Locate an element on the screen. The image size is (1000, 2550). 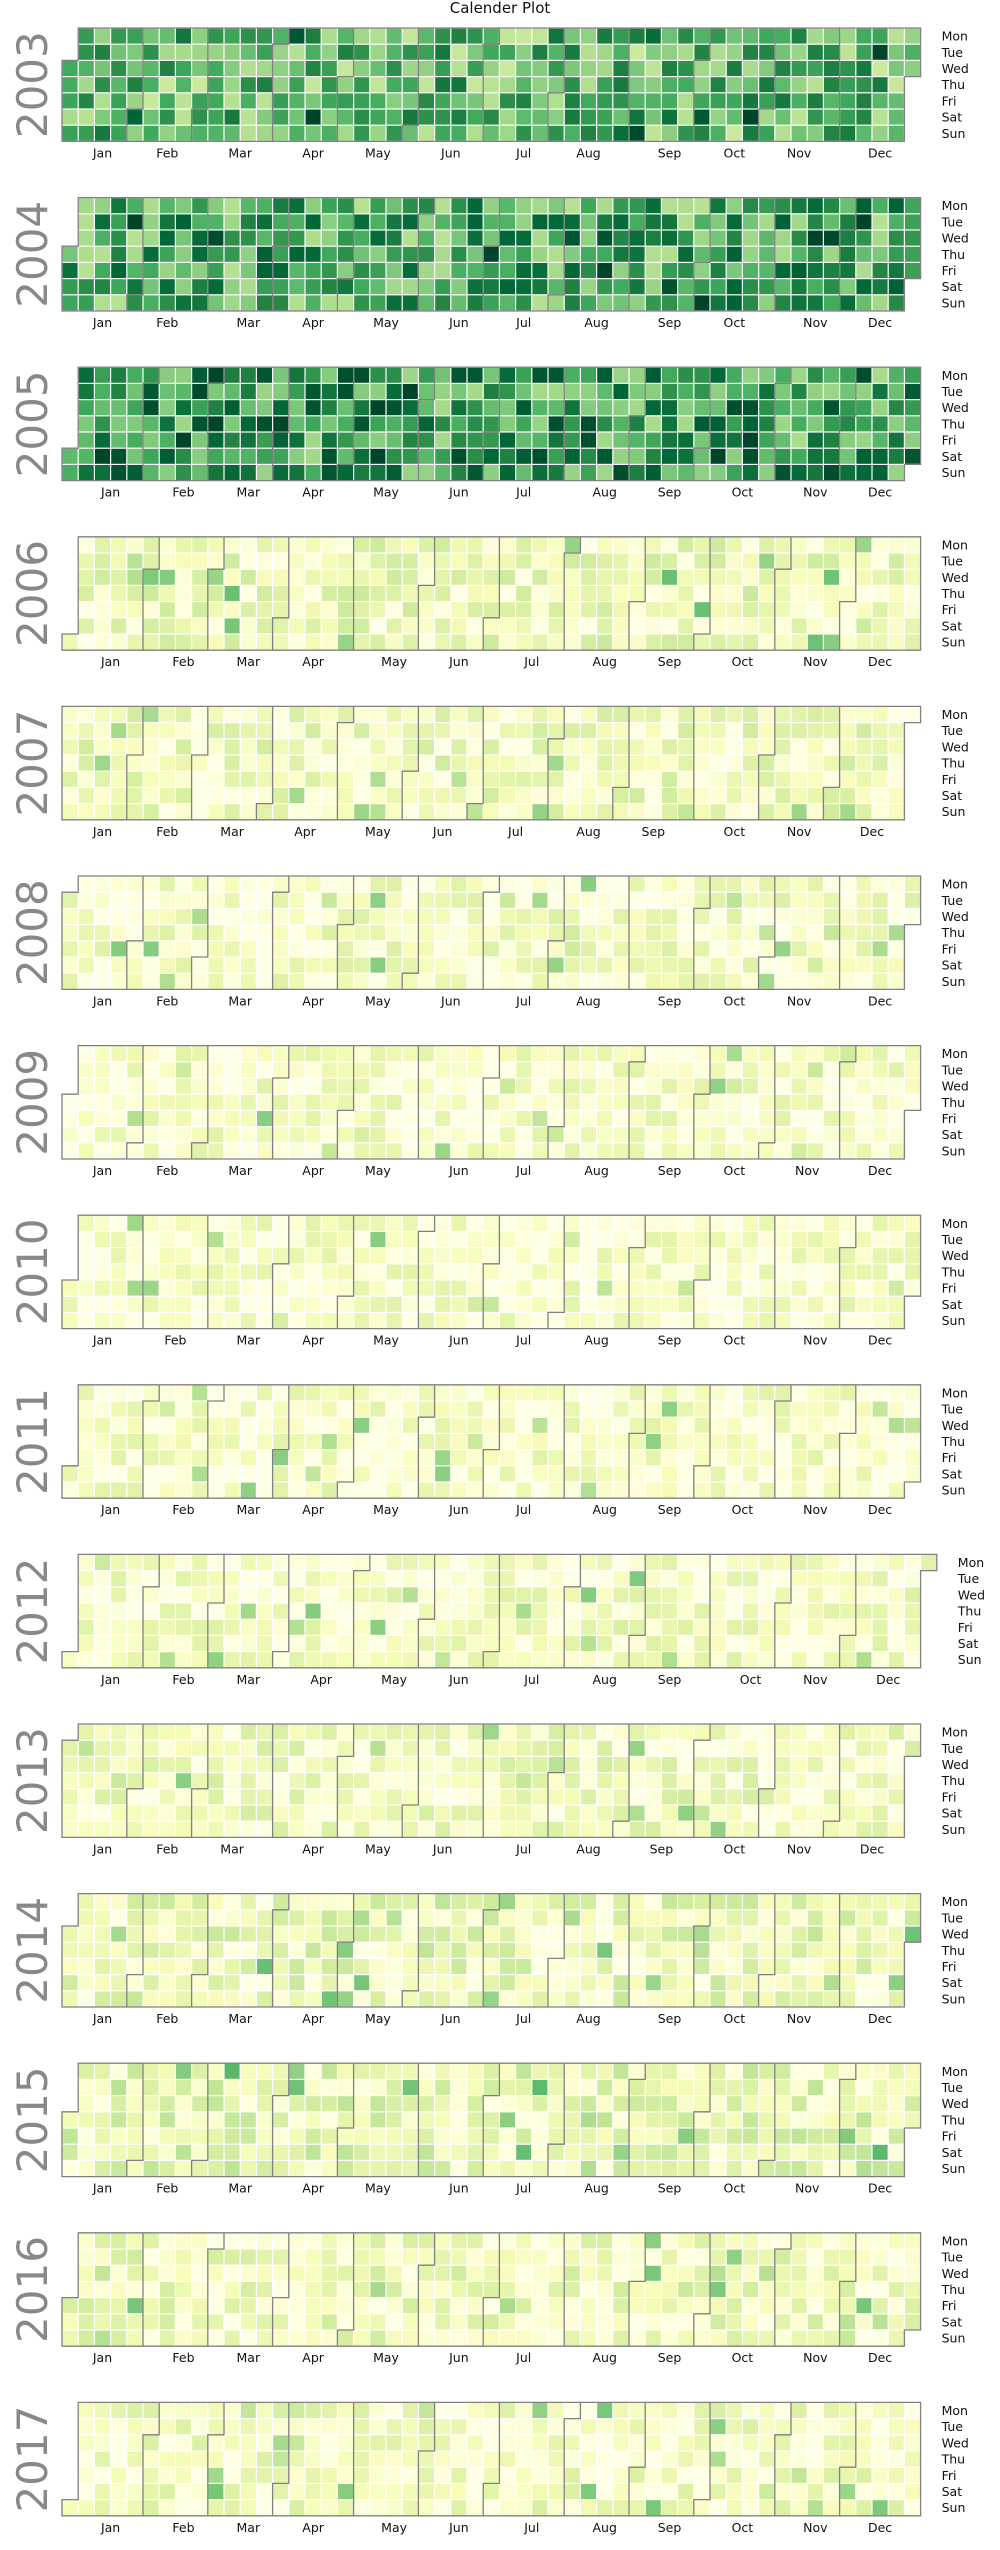
weekday-label: Sun is located at coordinates (954, 133).